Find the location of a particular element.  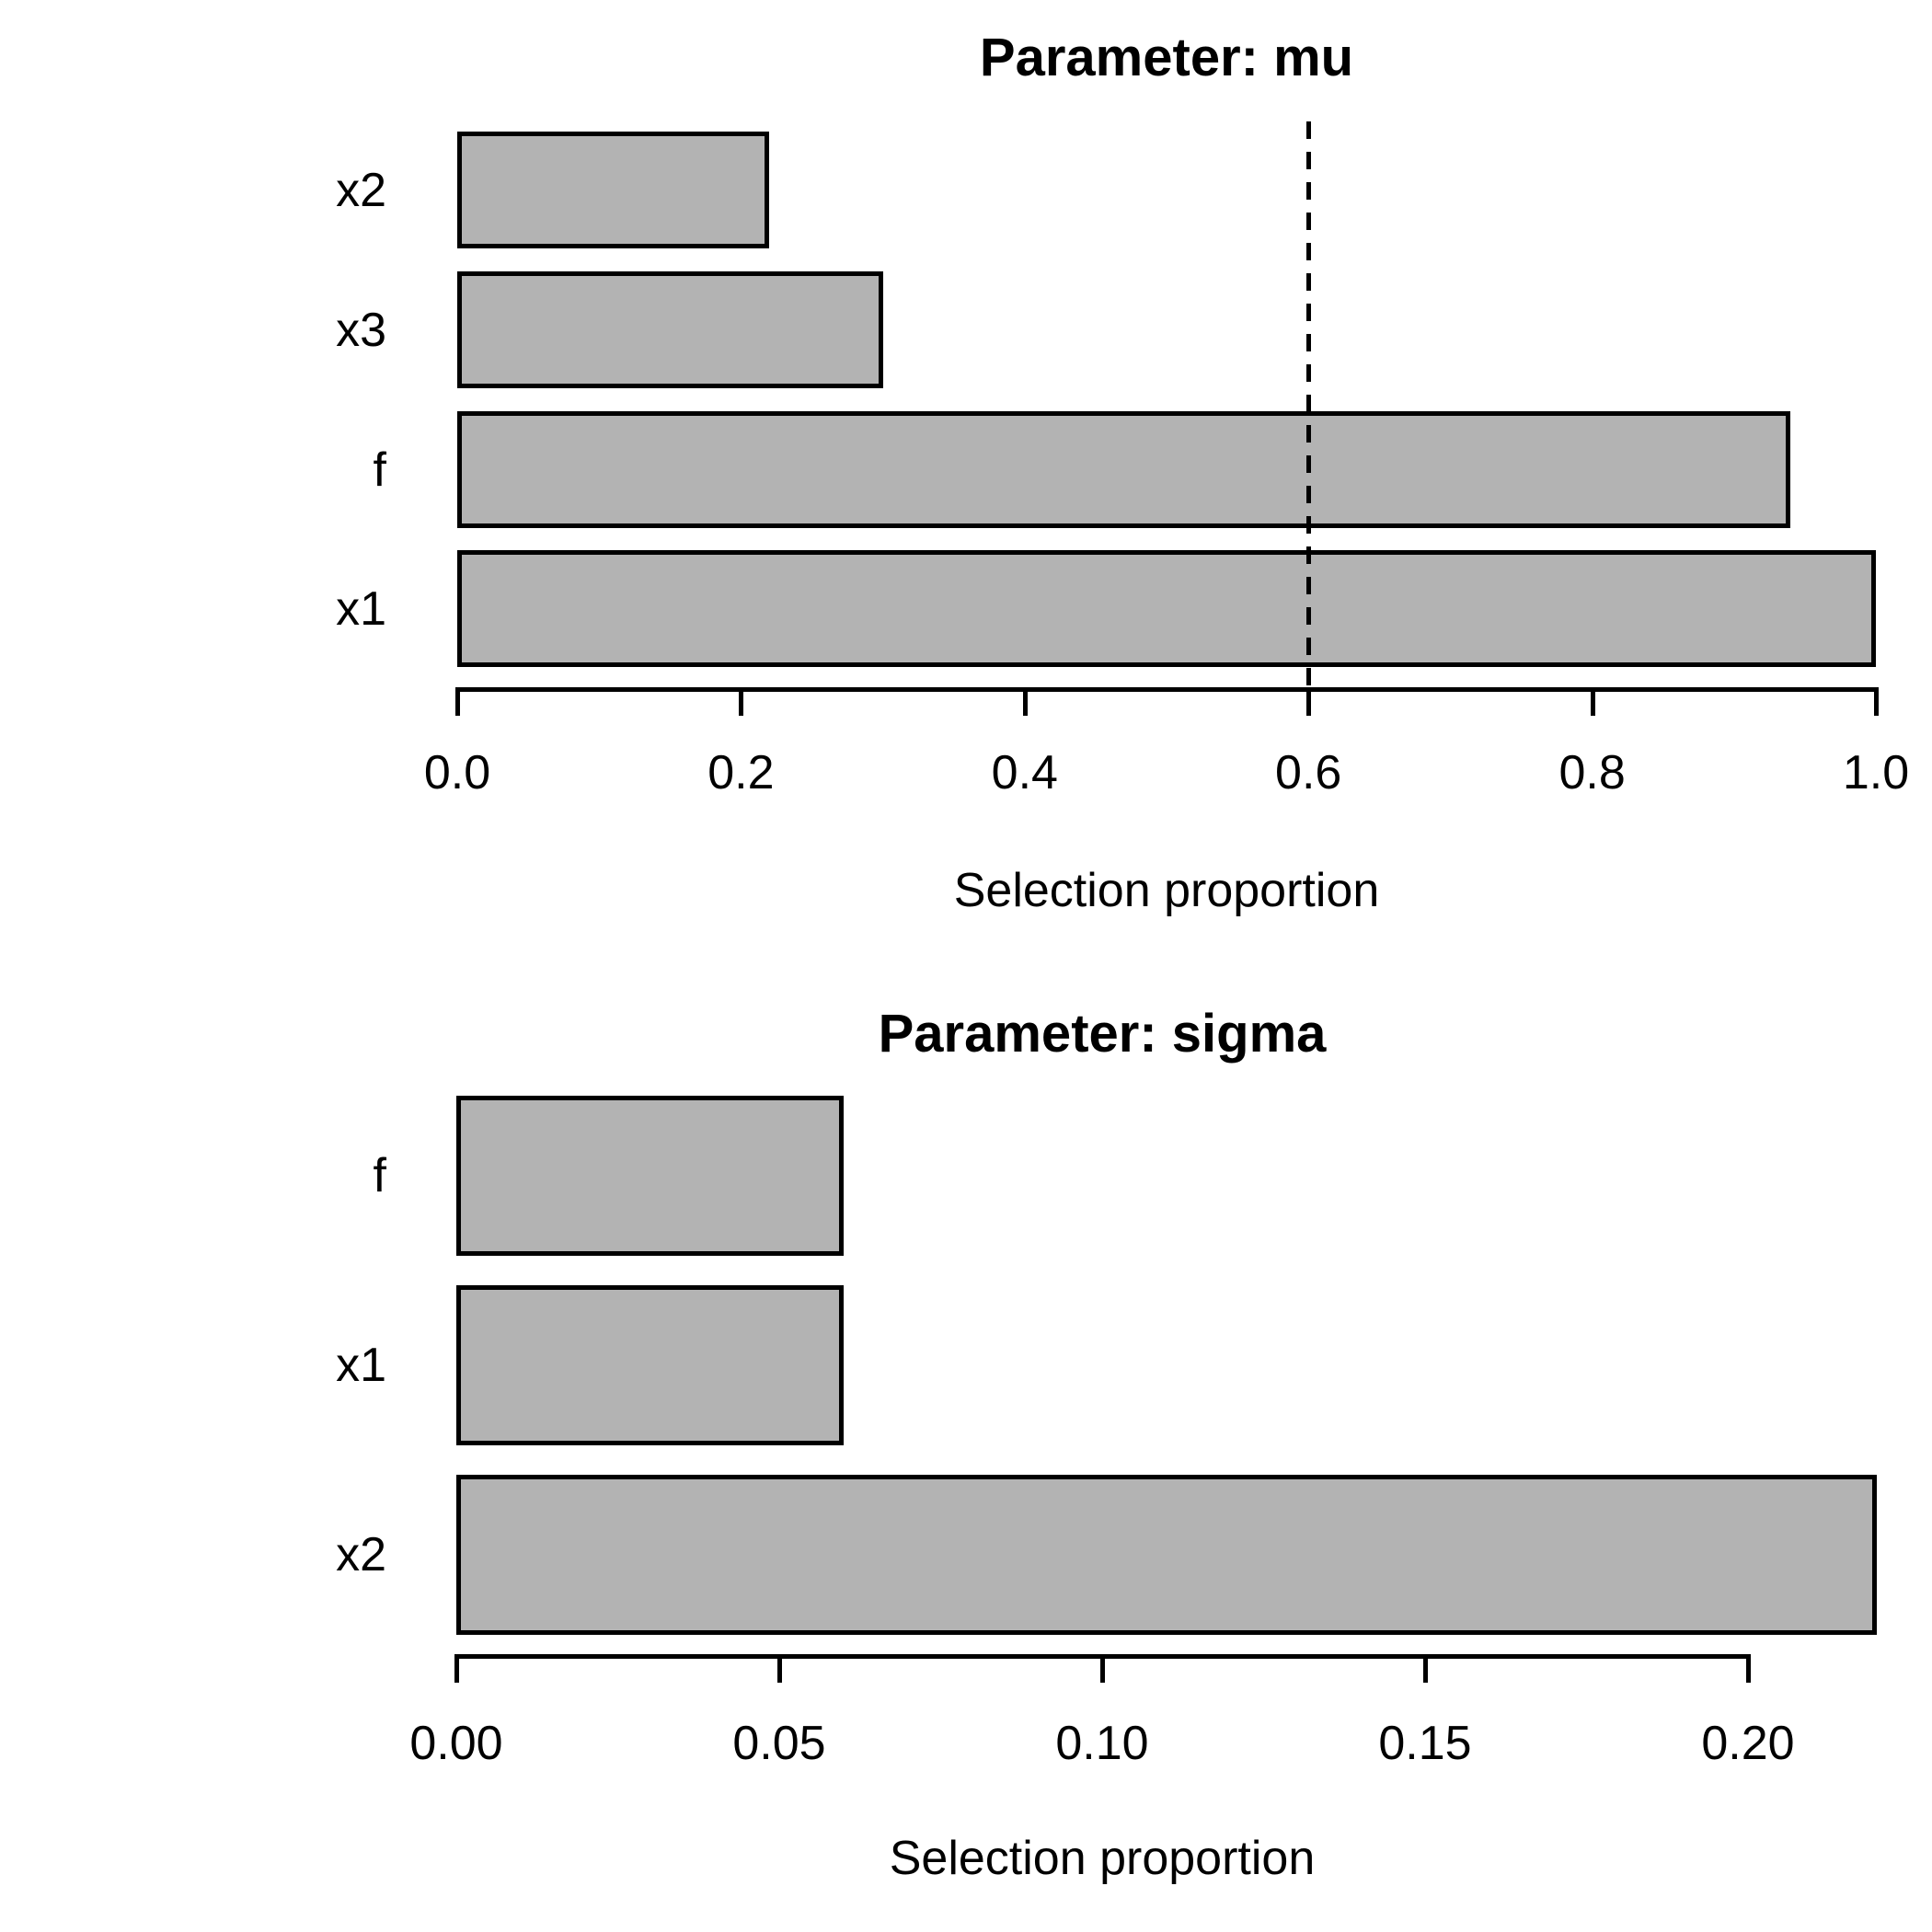

x-axis-tick-label: 0.0 is located at coordinates (457, 772).